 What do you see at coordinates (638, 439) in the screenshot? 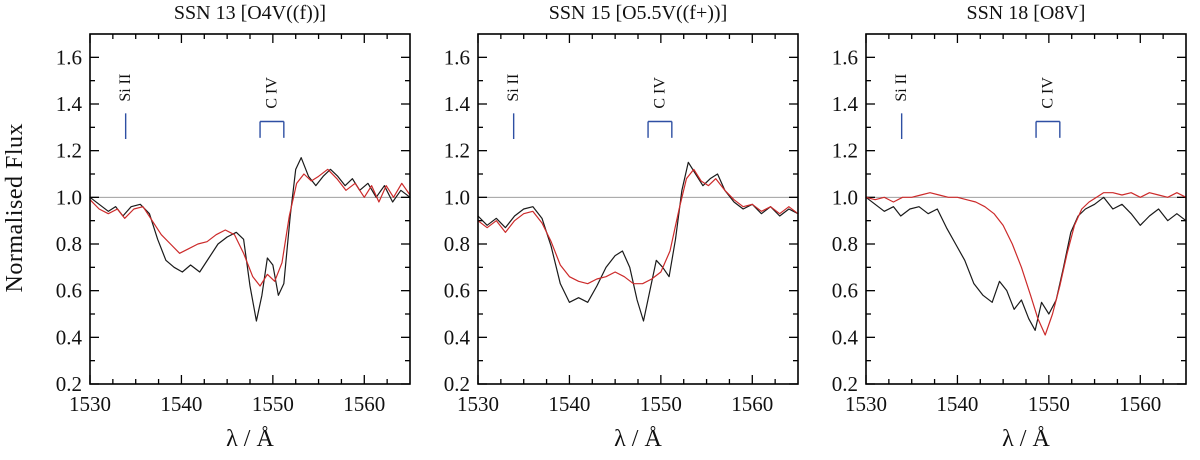
I see `x-axis-title-ssn15: λ / Å` at bounding box center [638, 439].